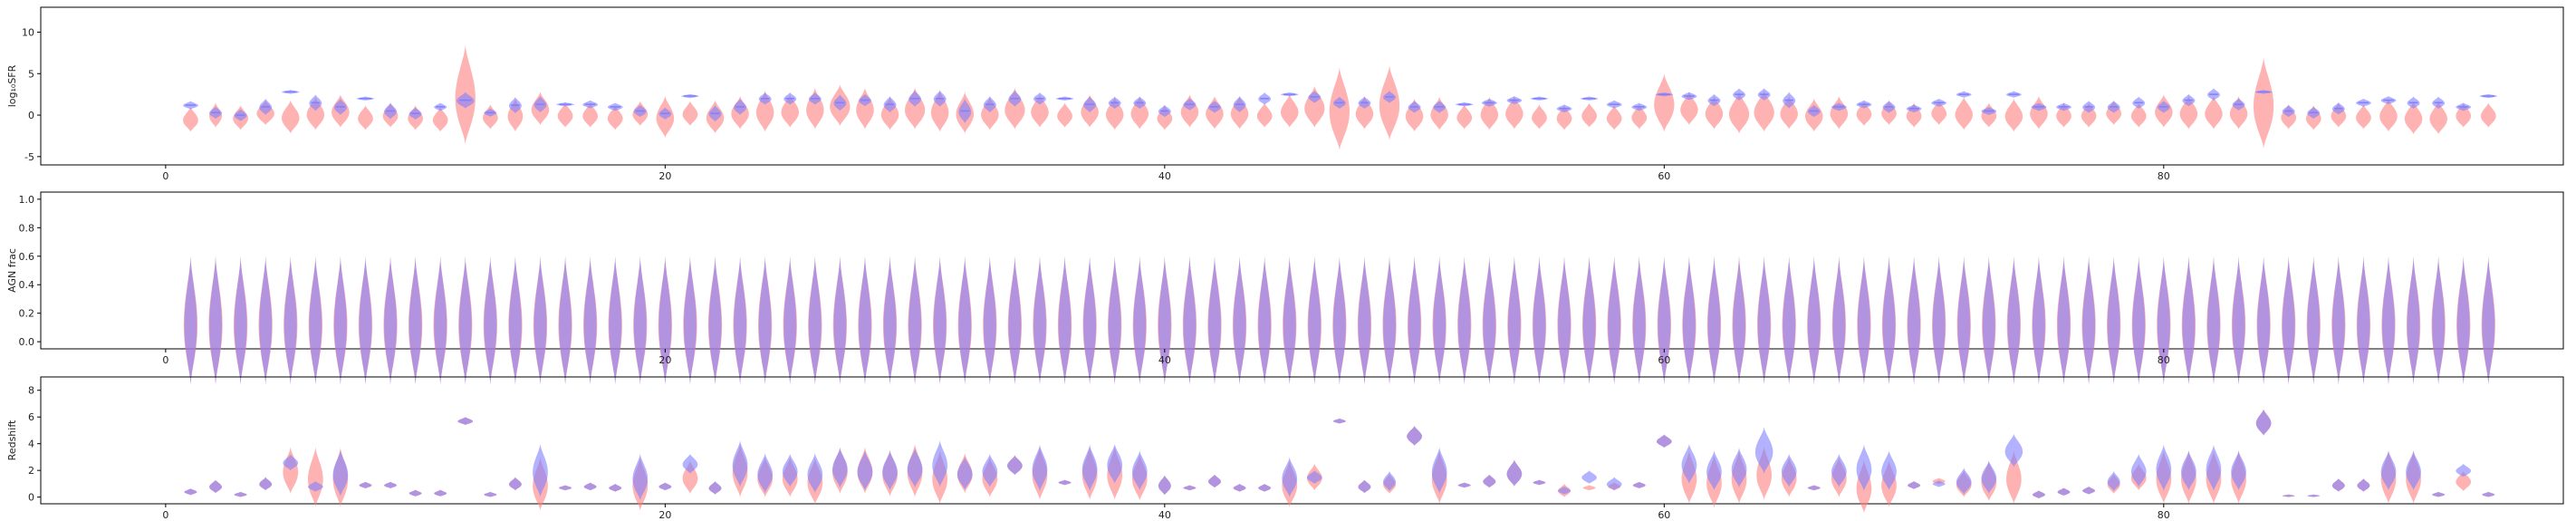  What do you see at coordinates (165, 360) in the screenshot?
I see `x-tick-label: 0` at bounding box center [165, 360].